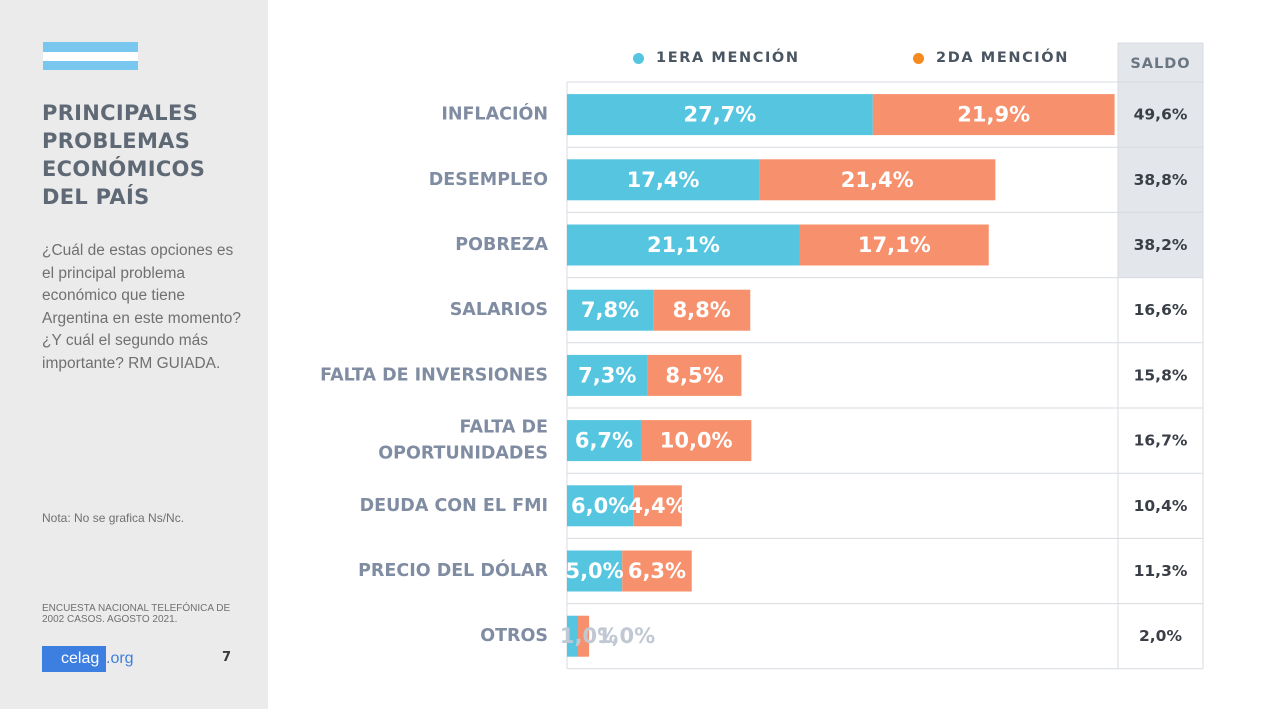 This screenshot has height=709, width=1274. What do you see at coordinates (74, 659) in the screenshot?
I see `logo-main-text: celag` at bounding box center [74, 659].